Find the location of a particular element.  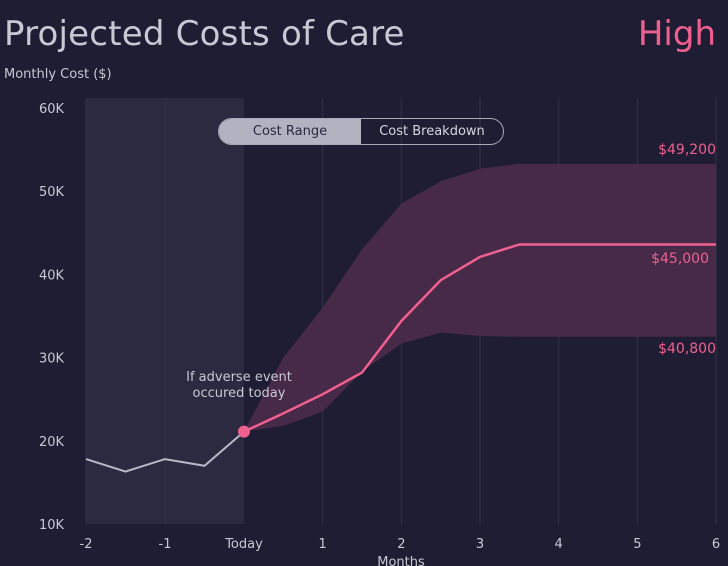

x-tick-label: 1 is located at coordinates (323, 544).